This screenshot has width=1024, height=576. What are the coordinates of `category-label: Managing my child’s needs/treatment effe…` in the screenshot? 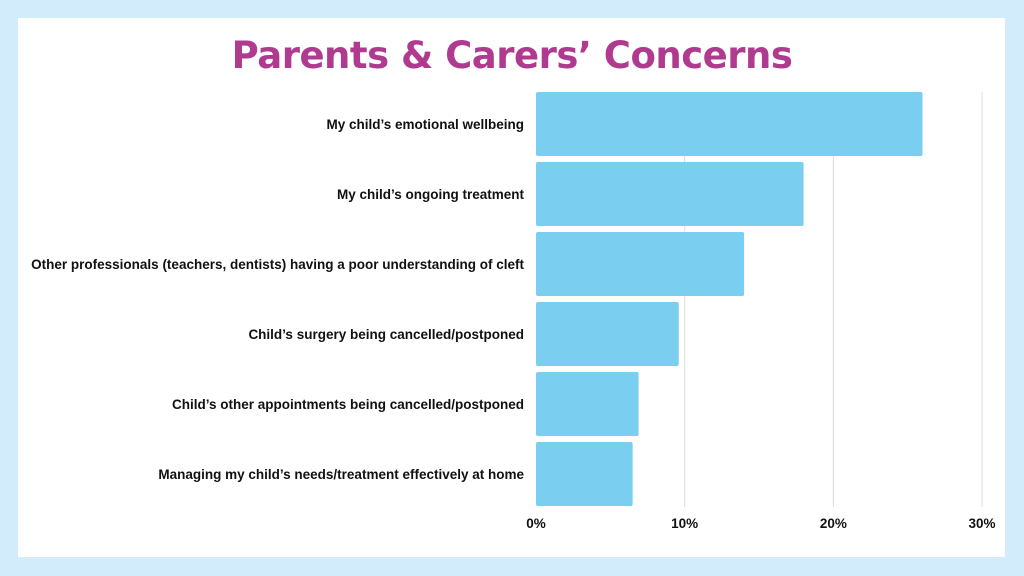 It's located at (341, 474).